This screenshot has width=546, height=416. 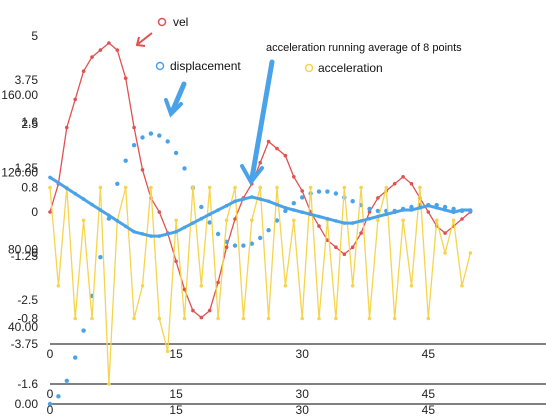 What do you see at coordinates (27, 300) in the screenshot?
I see `y-tick-vel-6: -2.5` at bounding box center [27, 300].